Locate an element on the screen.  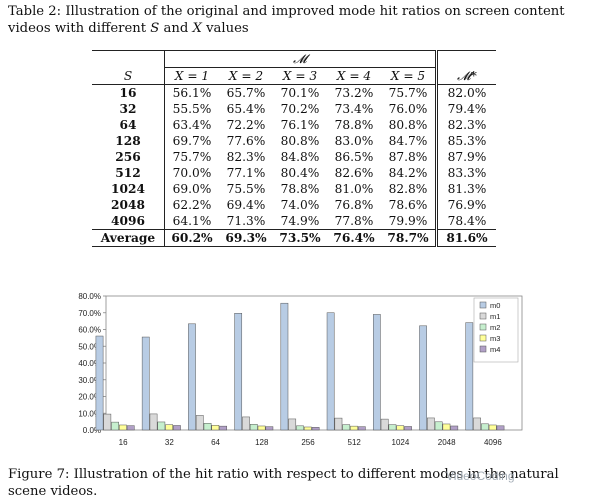
cell-value: 70.0% is located at coordinates (191, 173).